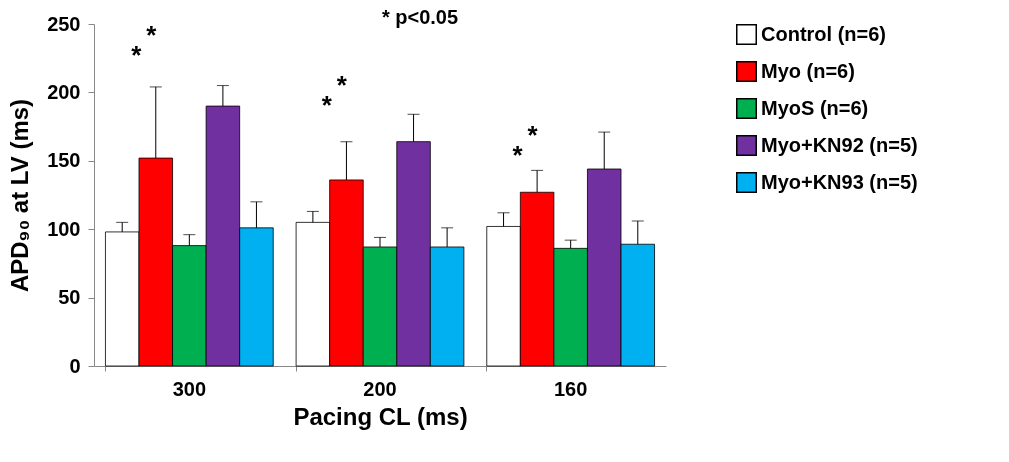 The image size is (1009, 462). I want to click on annotation: * p<0.05, so click(420, 17).